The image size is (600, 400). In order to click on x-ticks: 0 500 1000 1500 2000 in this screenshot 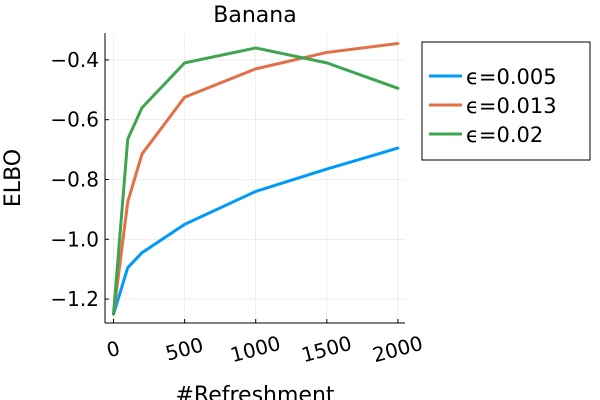, I will do `click(264, 343)`.